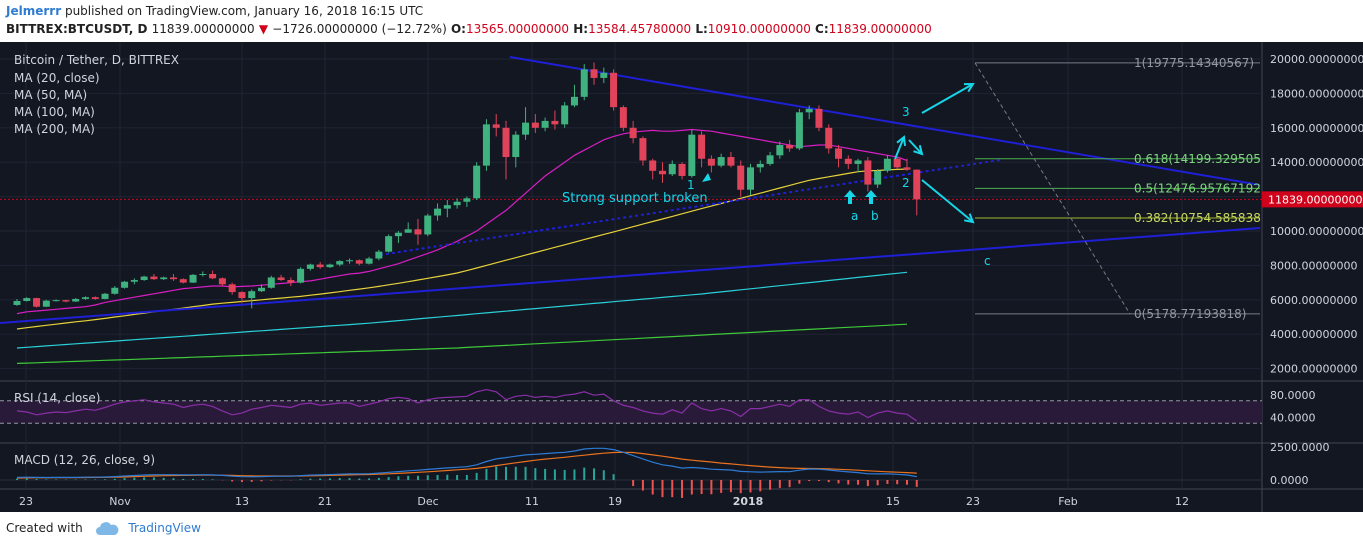 The width and height of the screenshot is (1363, 547). I want to click on time-tick-label: 13, so click(242, 501).